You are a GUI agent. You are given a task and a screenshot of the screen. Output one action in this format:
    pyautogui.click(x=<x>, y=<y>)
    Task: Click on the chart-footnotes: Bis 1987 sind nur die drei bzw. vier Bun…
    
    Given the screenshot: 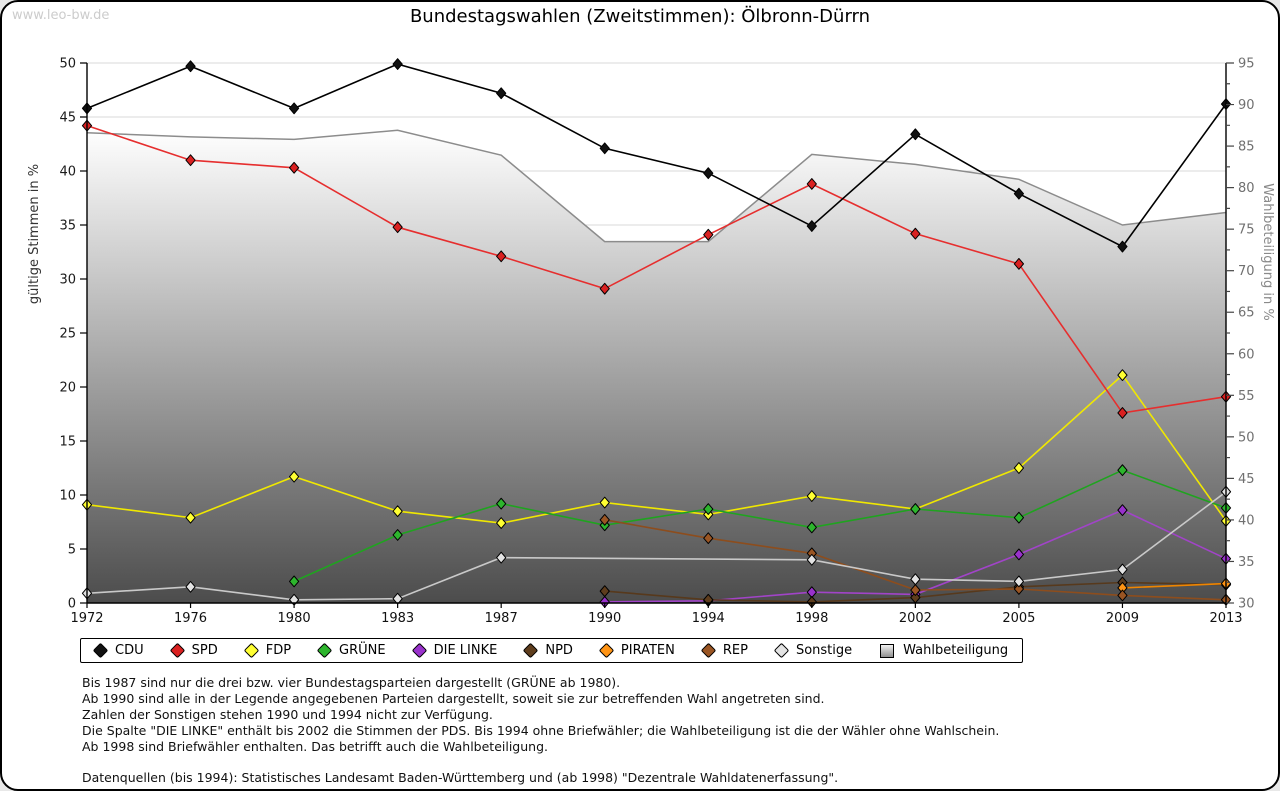 What is the action you would take?
    pyautogui.click(x=660, y=730)
    